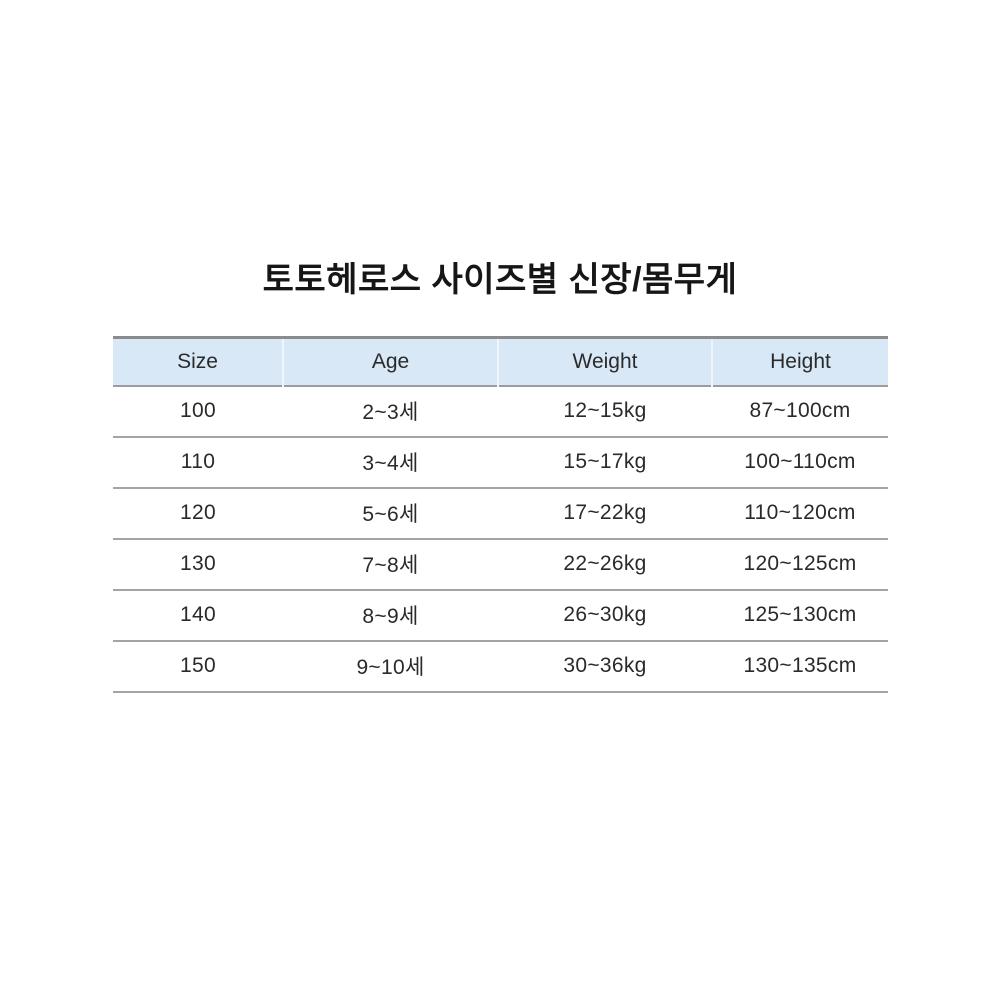  What do you see at coordinates (605, 512) in the screenshot?
I see `cell-weight: 17~22kg` at bounding box center [605, 512].